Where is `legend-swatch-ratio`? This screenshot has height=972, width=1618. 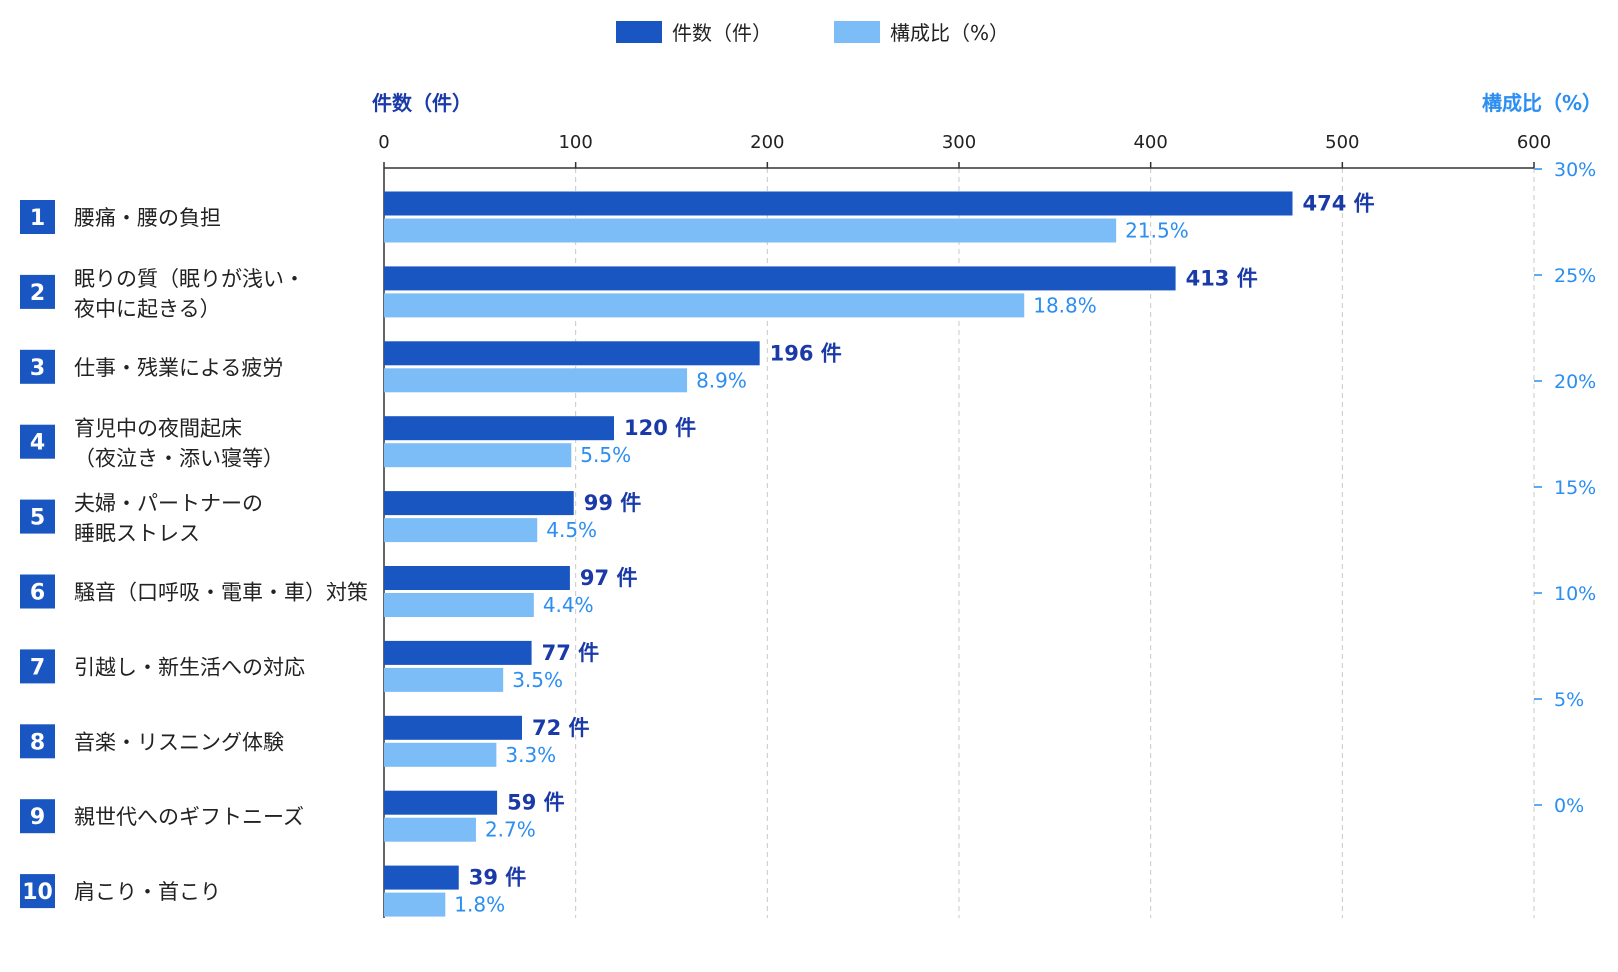
legend-swatch-ratio is located at coordinates (857, 32).